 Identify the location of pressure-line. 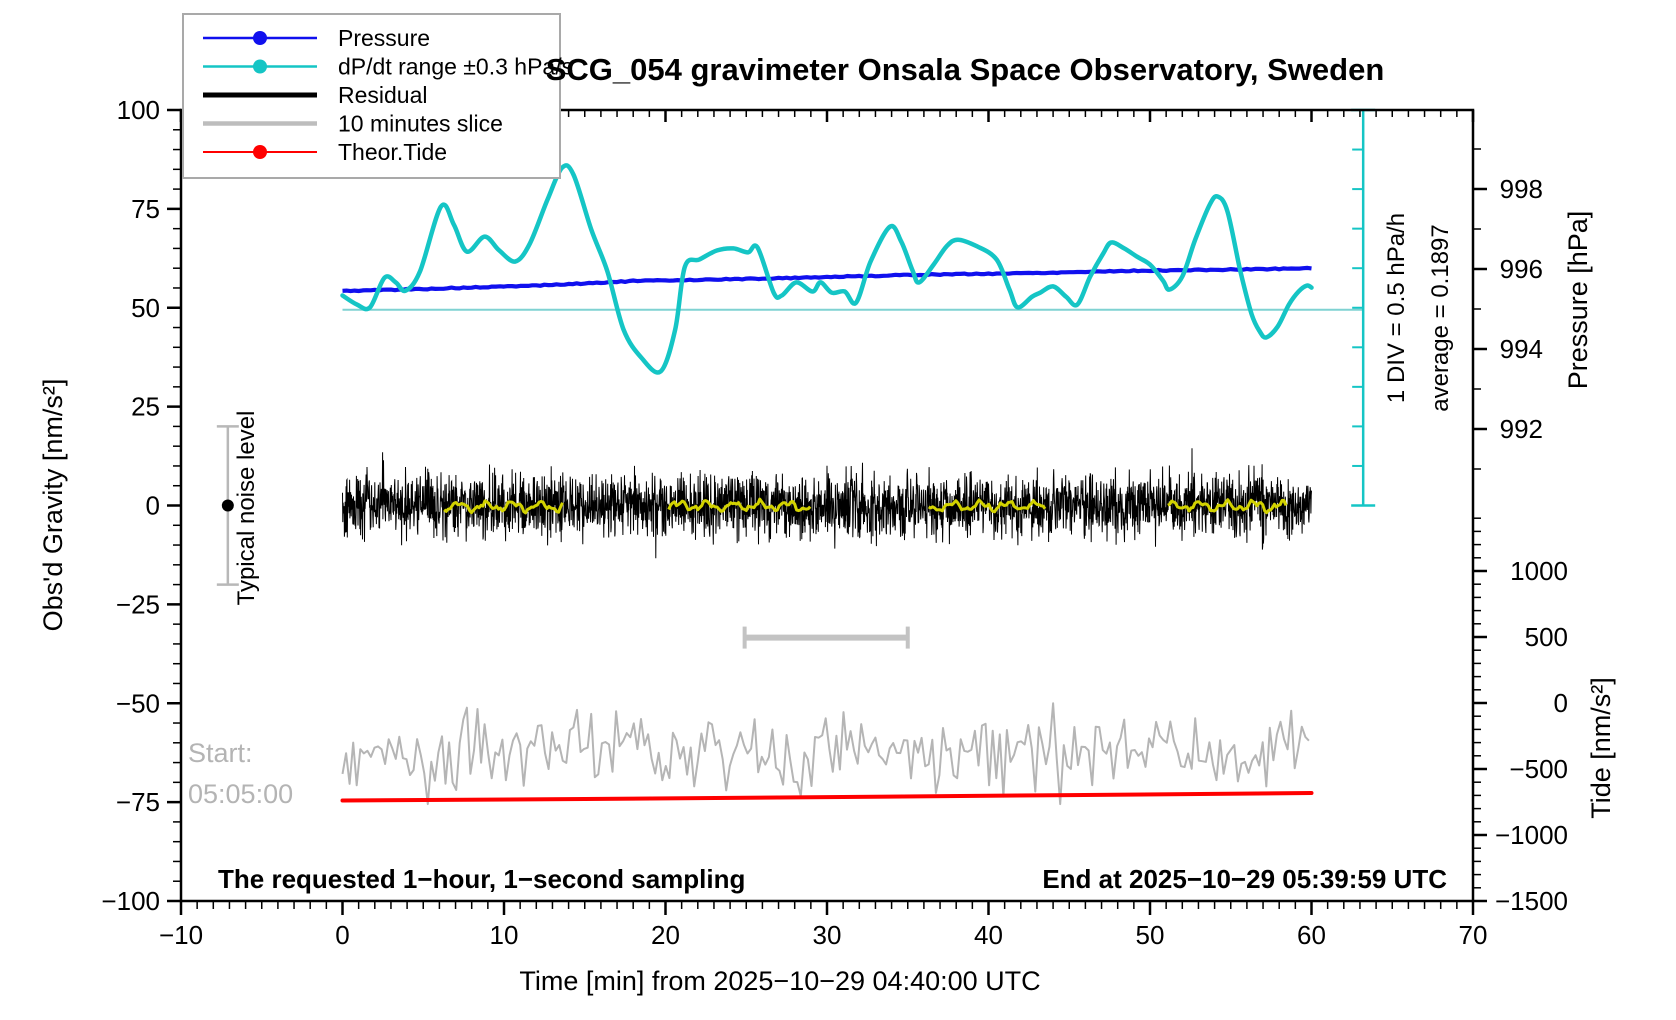
(827, 279).